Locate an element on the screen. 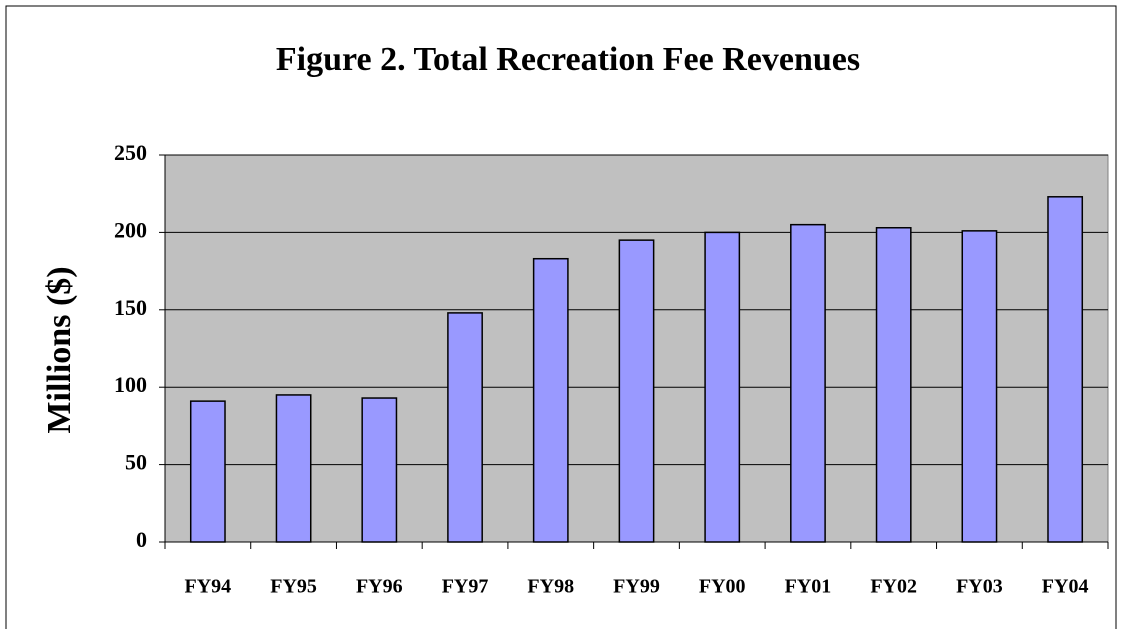 The width and height of the screenshot is (1121, 629). x-tick-label: FY02 is located at coordinates (893, 587).